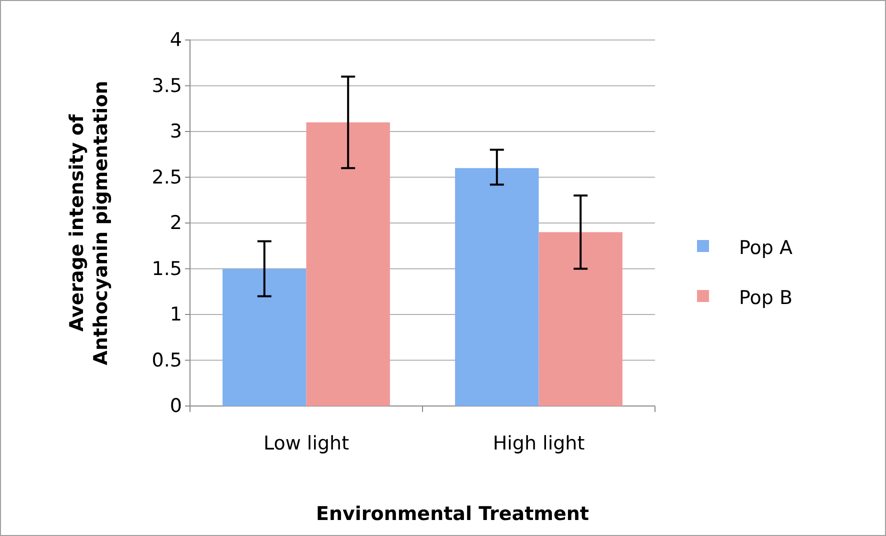 The width and height of the screenshot is (886, 536). Describe the element at coordinates (176, 315) in the screenshot. I see `y-tick-label: 1` at that location.